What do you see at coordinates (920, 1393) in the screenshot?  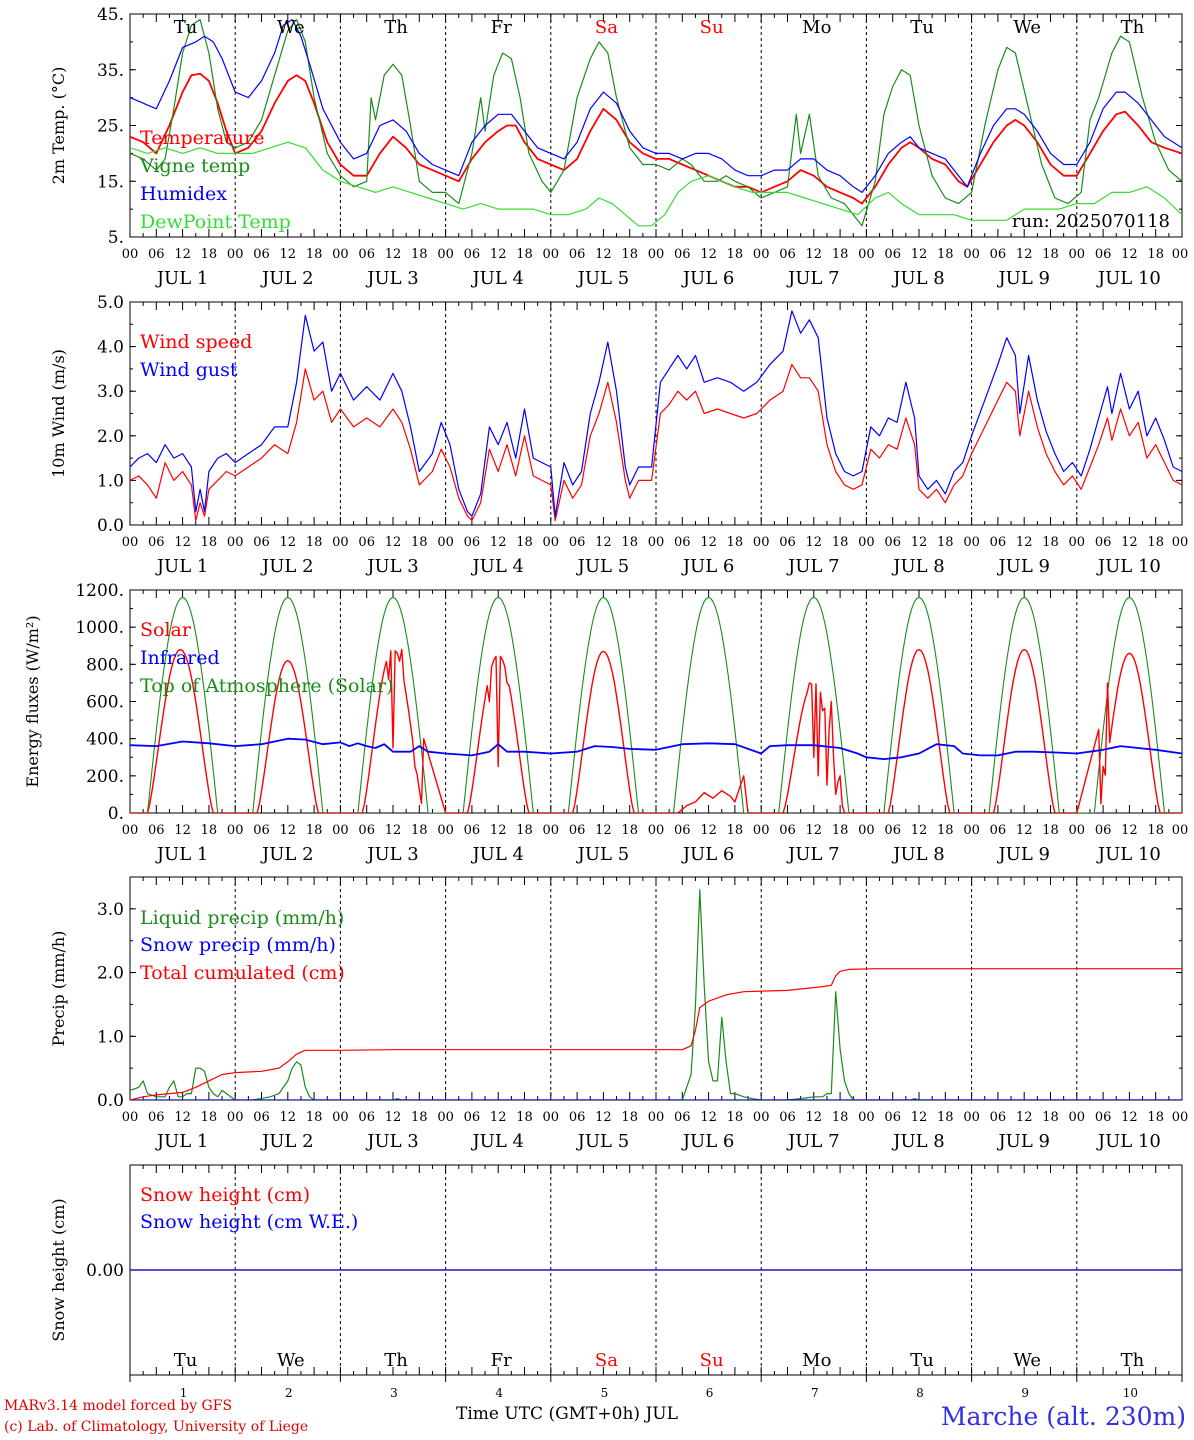 I see `day-number: 8` at bounding box center [920, 1393].